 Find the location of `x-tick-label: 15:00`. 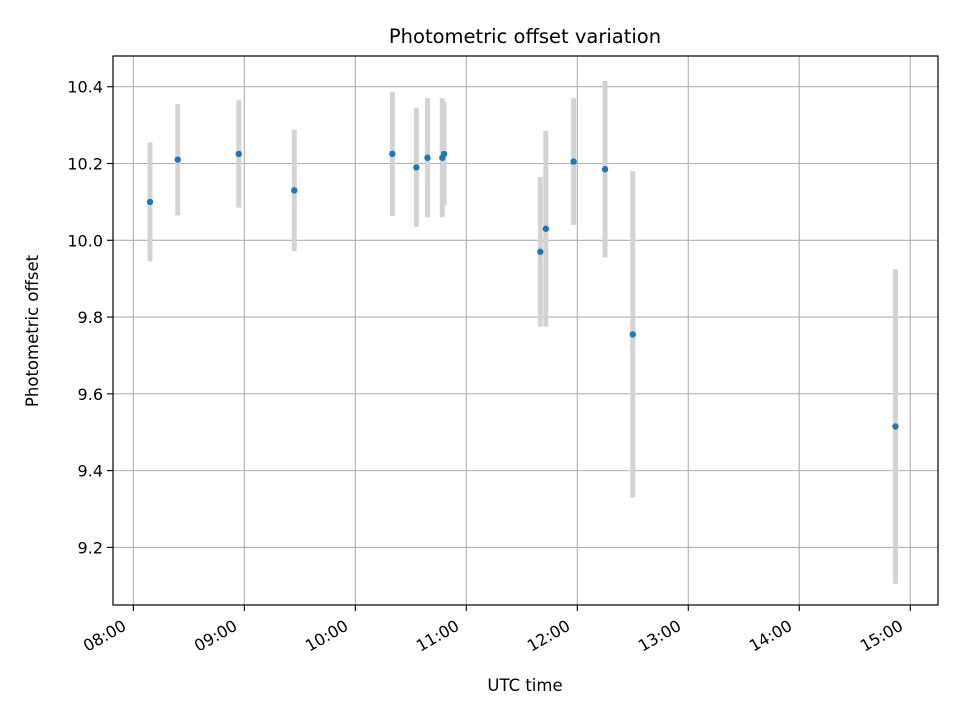

x-tick-label: 15:00 is located at coordinates (881, 636).